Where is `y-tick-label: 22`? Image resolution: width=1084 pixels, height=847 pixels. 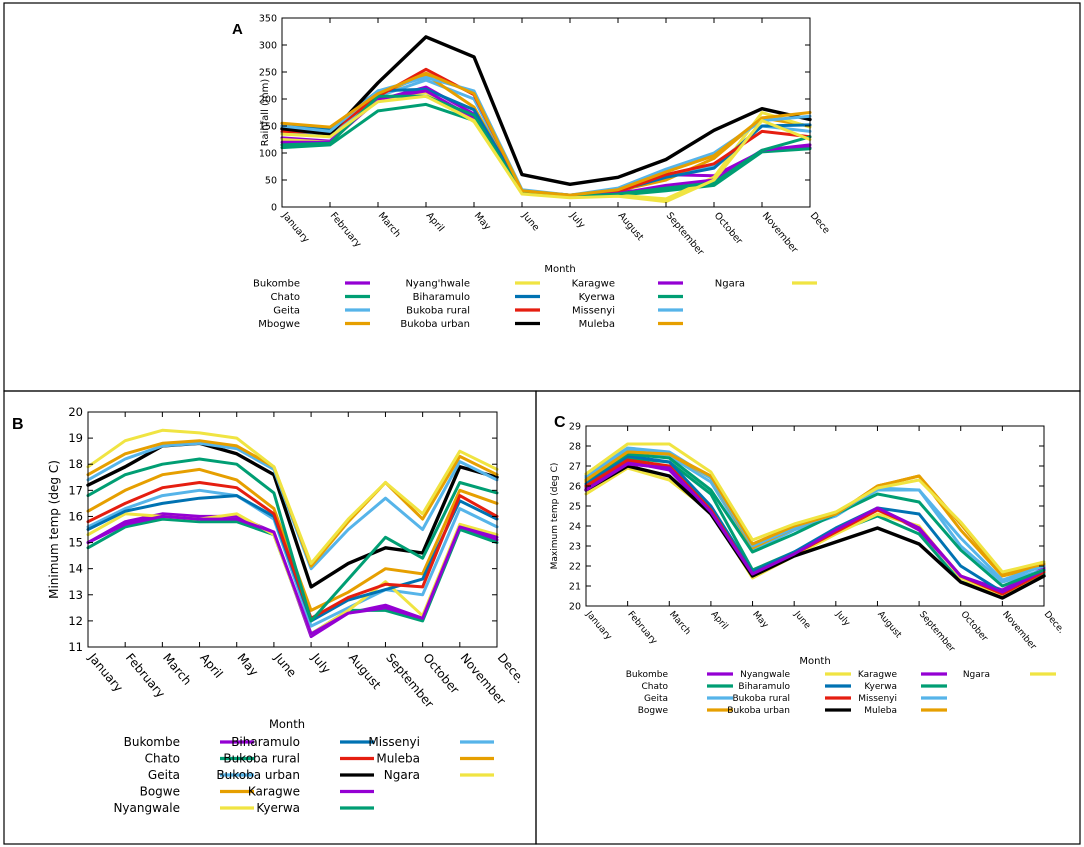
y-tick-label: 22 is located at coordinates (575, 566).